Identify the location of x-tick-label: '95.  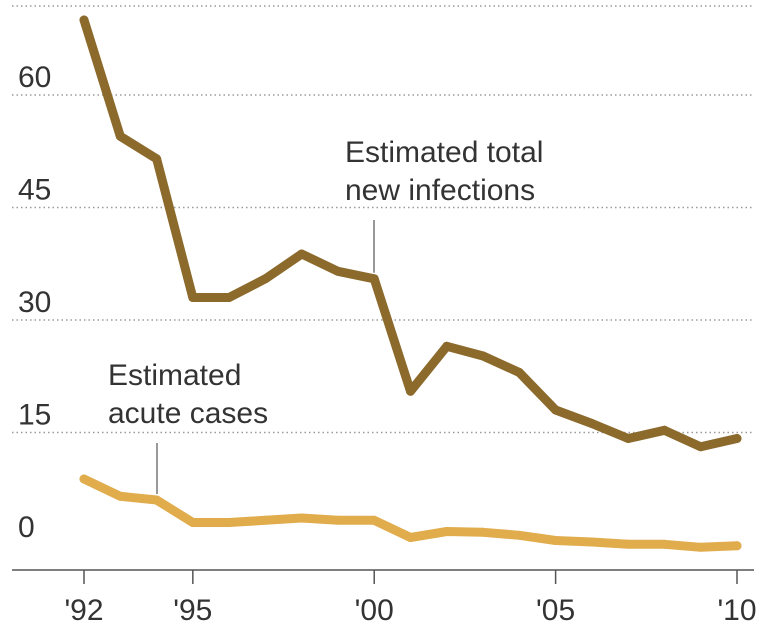
(192, 610).